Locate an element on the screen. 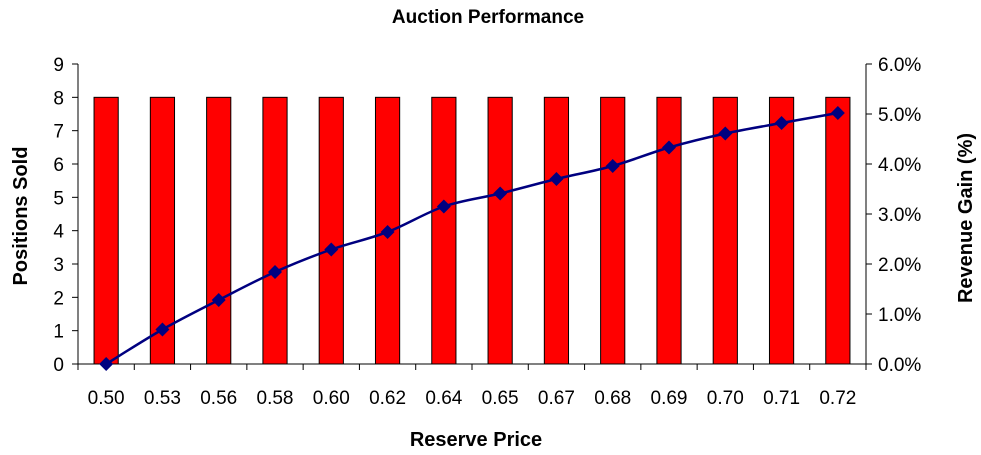 Image resolution: width=981 pixels, height=455 pixels. x-tick-label: 0.71 is located at coordinates (781, 398).